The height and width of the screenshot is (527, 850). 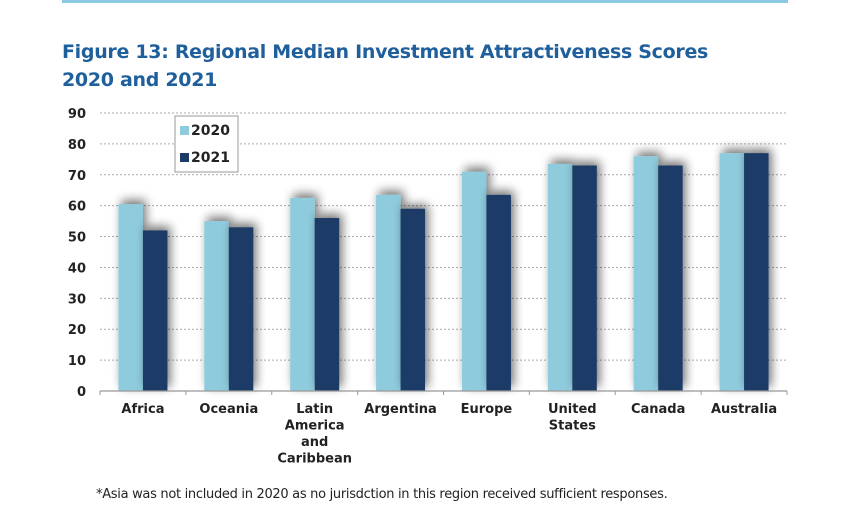 What do you see at coordinates (228, 409) in the screenshot?
I see `x-category-label: Oceania` at bounding box center [228, 409].